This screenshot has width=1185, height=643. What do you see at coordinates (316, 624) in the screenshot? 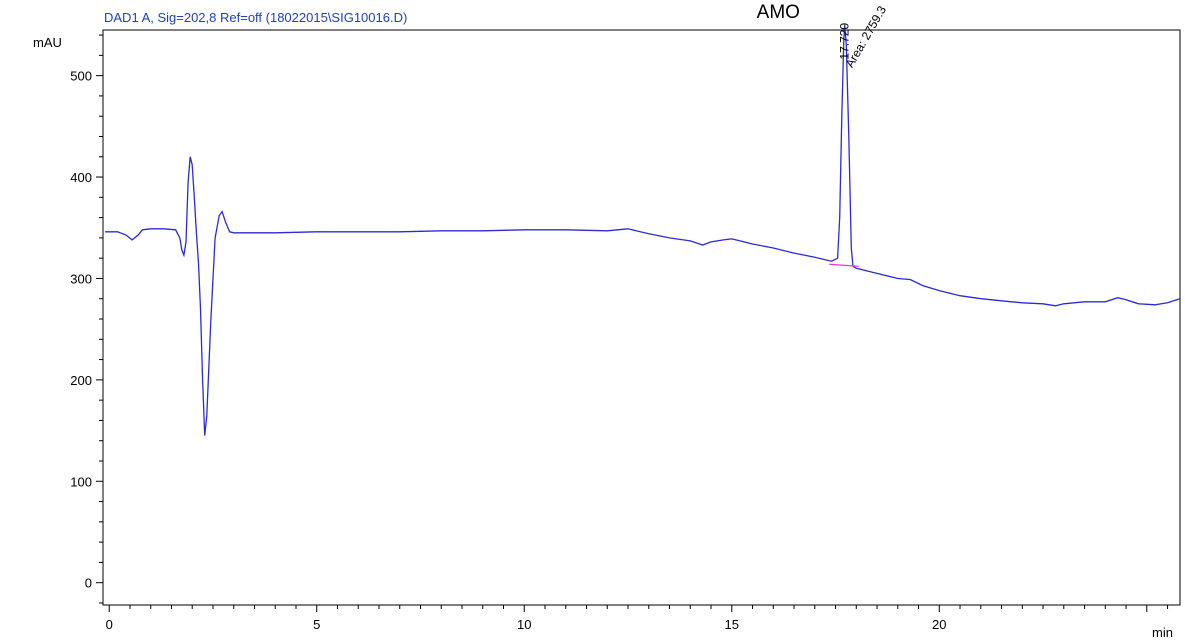
I see `x-tick-label: 5` at bounding box center [316, 624].